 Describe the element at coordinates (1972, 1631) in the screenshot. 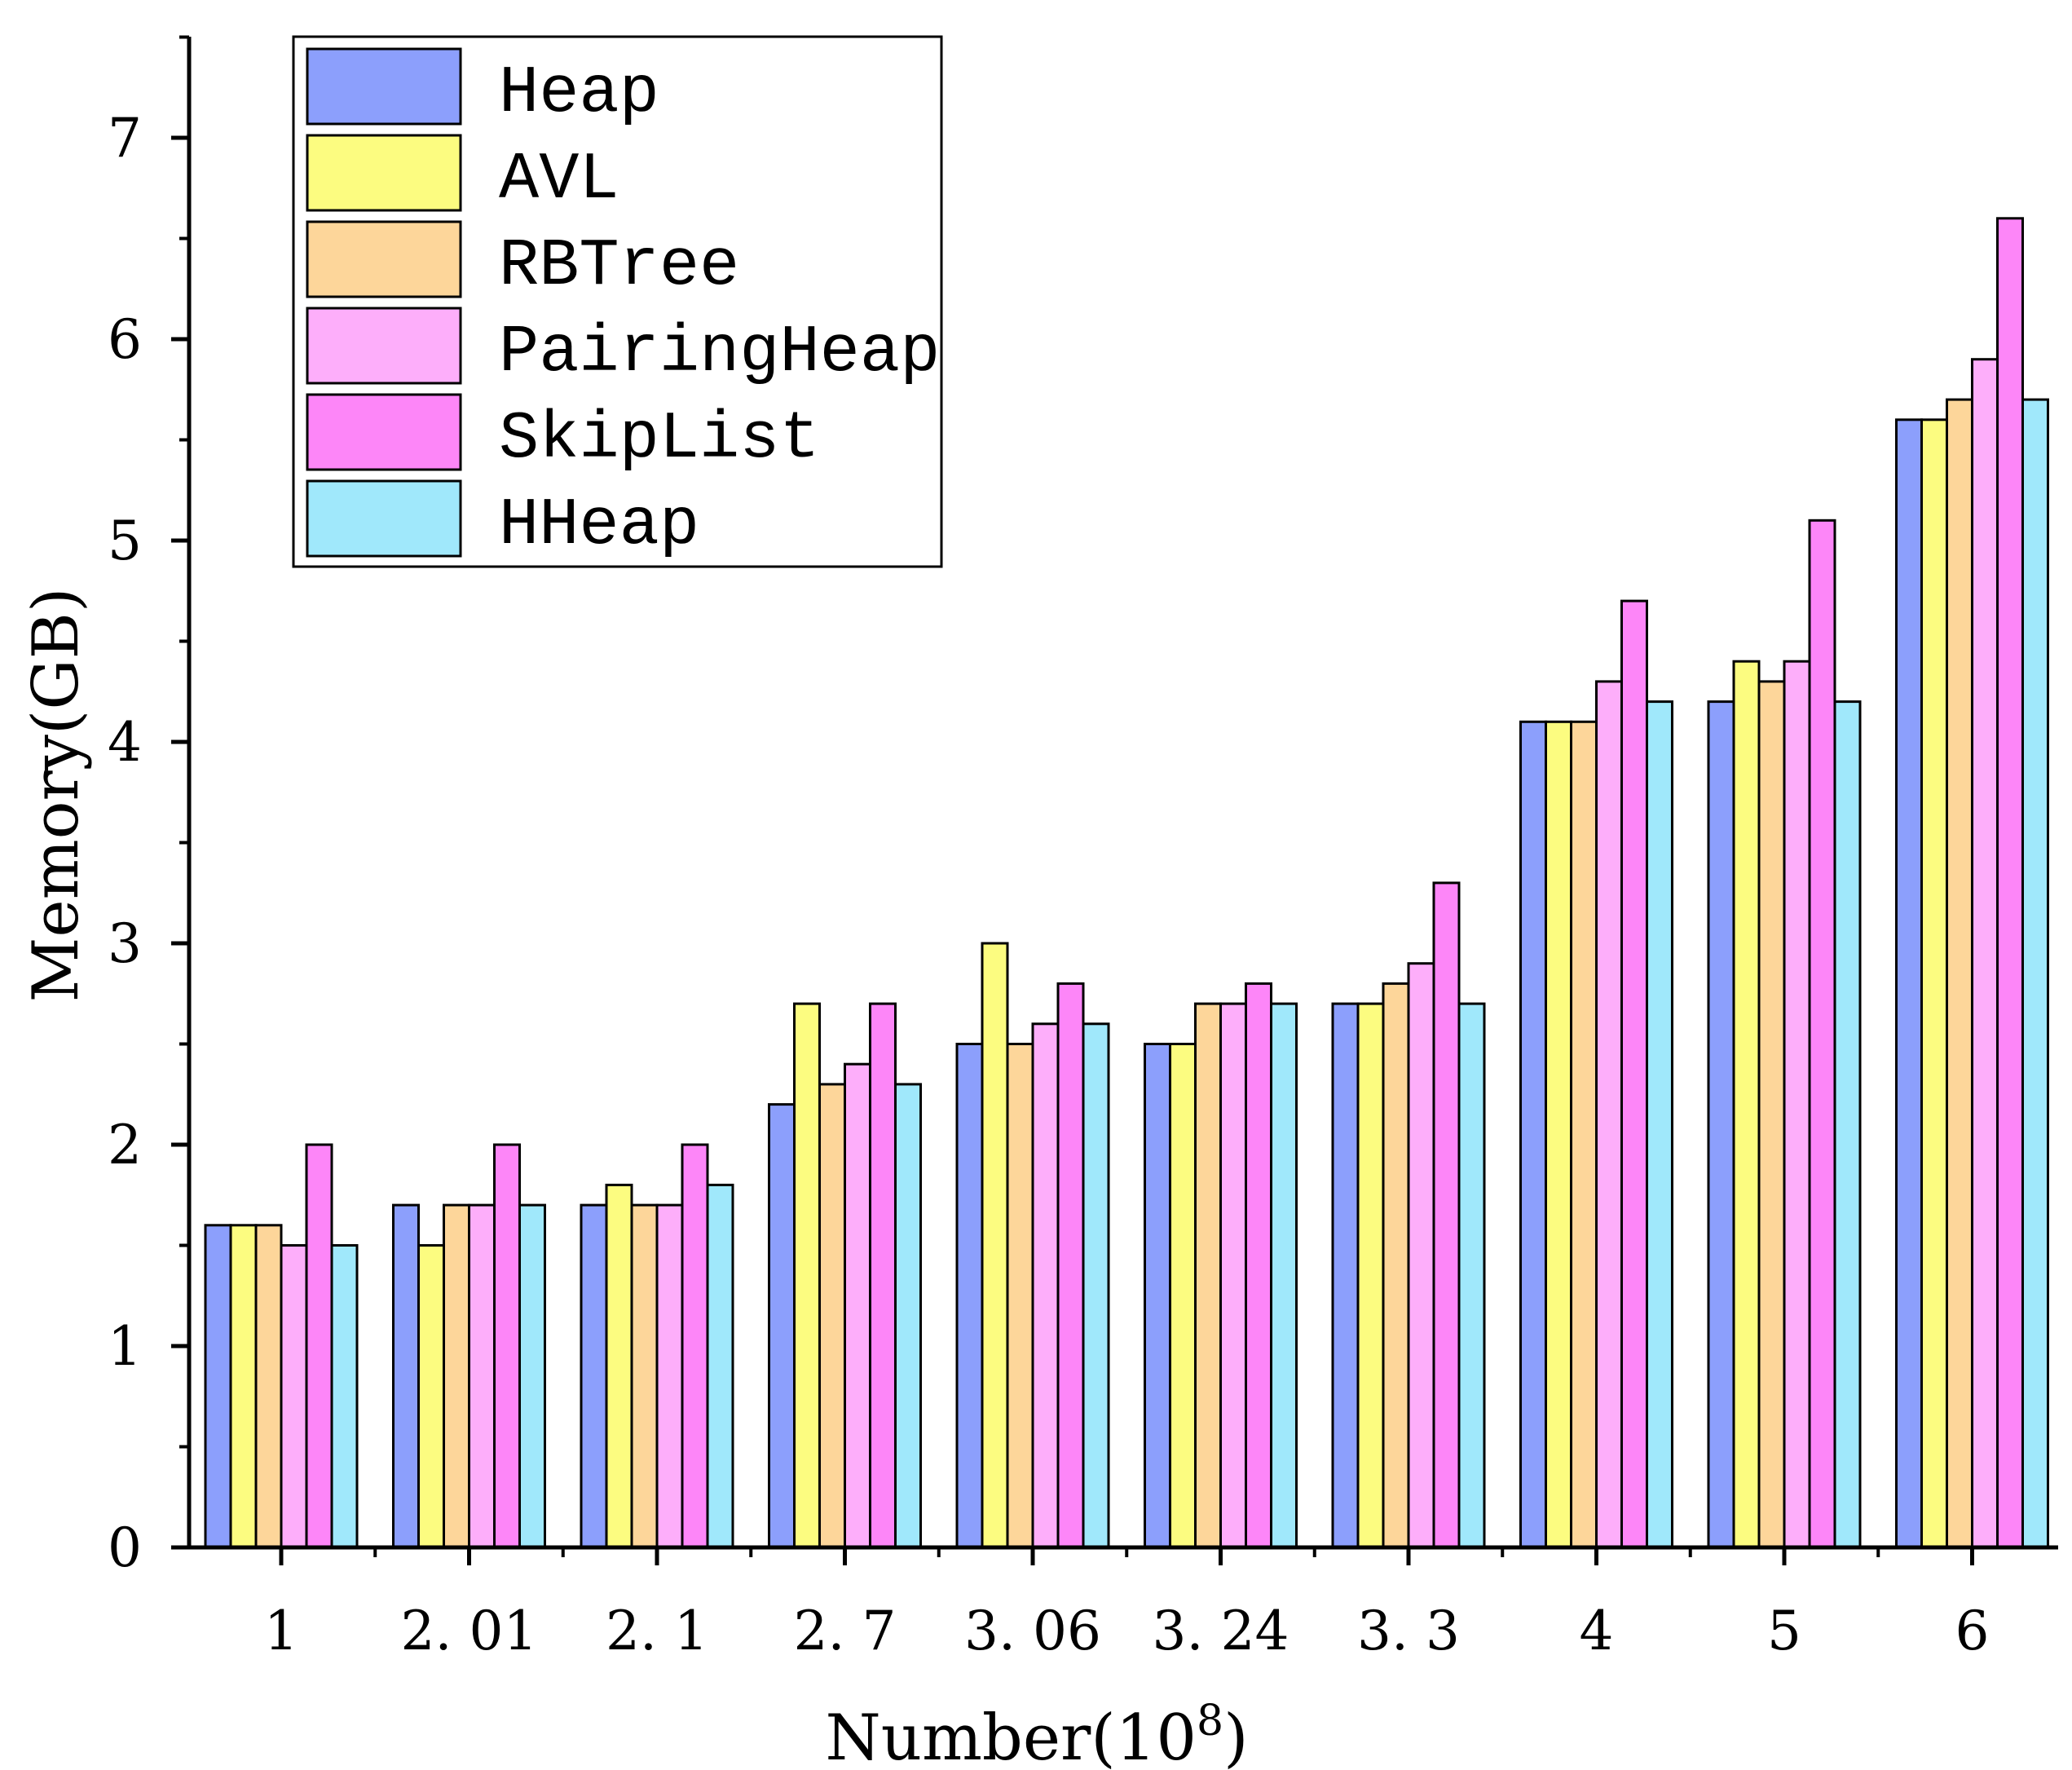

I see `x-tick-label: 6` at that location.